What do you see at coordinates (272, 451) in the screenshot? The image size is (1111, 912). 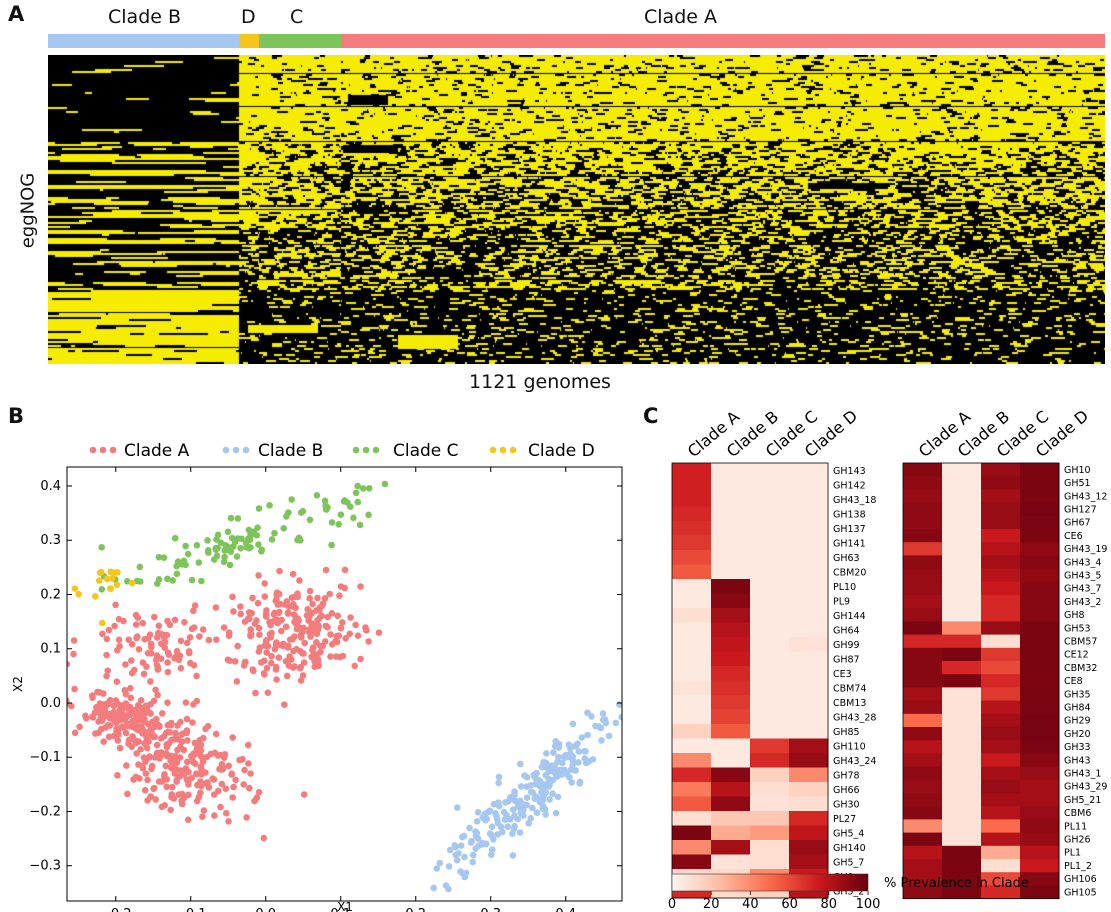 I see `legend-item-clade-b: Clade B` at bounding box center [272, 451].